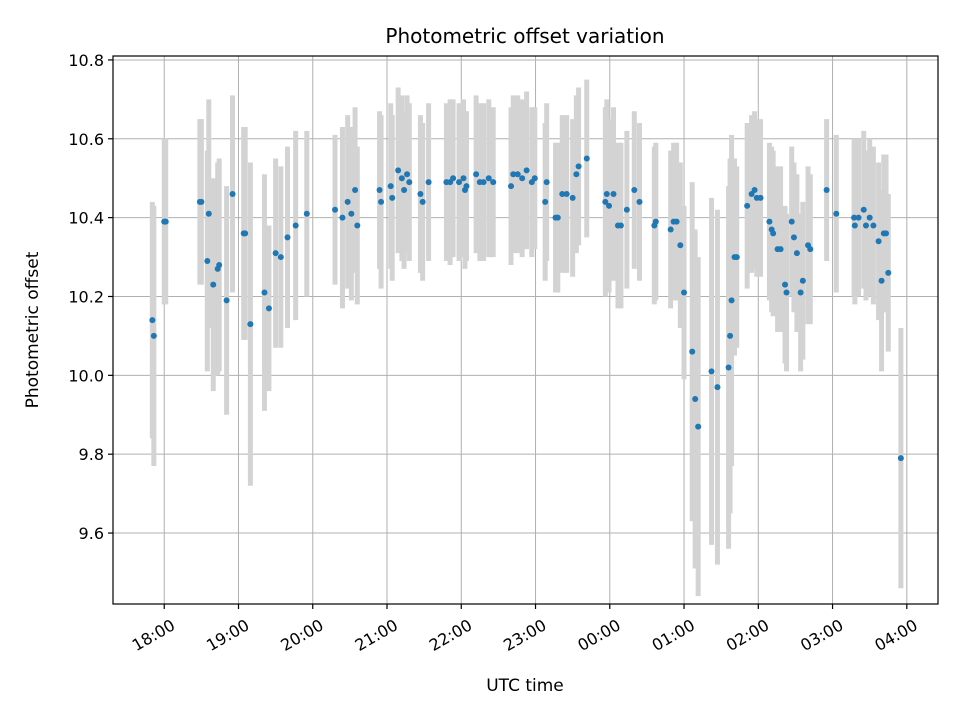  Describe the element at coordinates (86, 218) in the screenshot. I see `y-tick-label: 10.4` at that location.